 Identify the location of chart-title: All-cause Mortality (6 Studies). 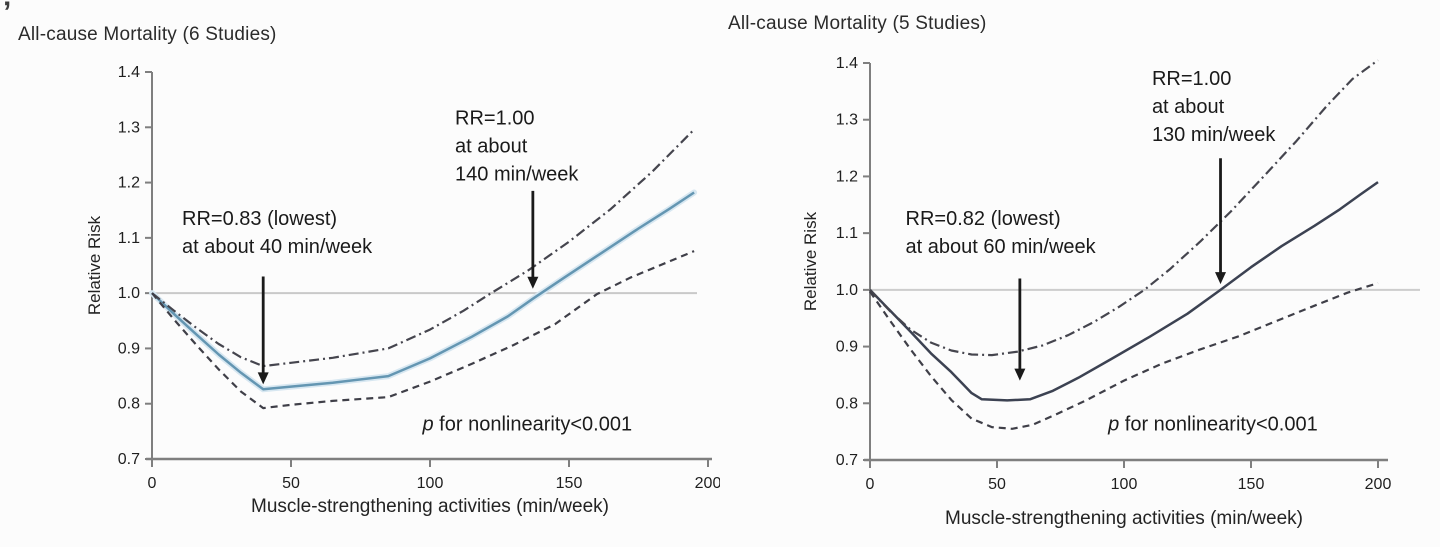
(147, 34).